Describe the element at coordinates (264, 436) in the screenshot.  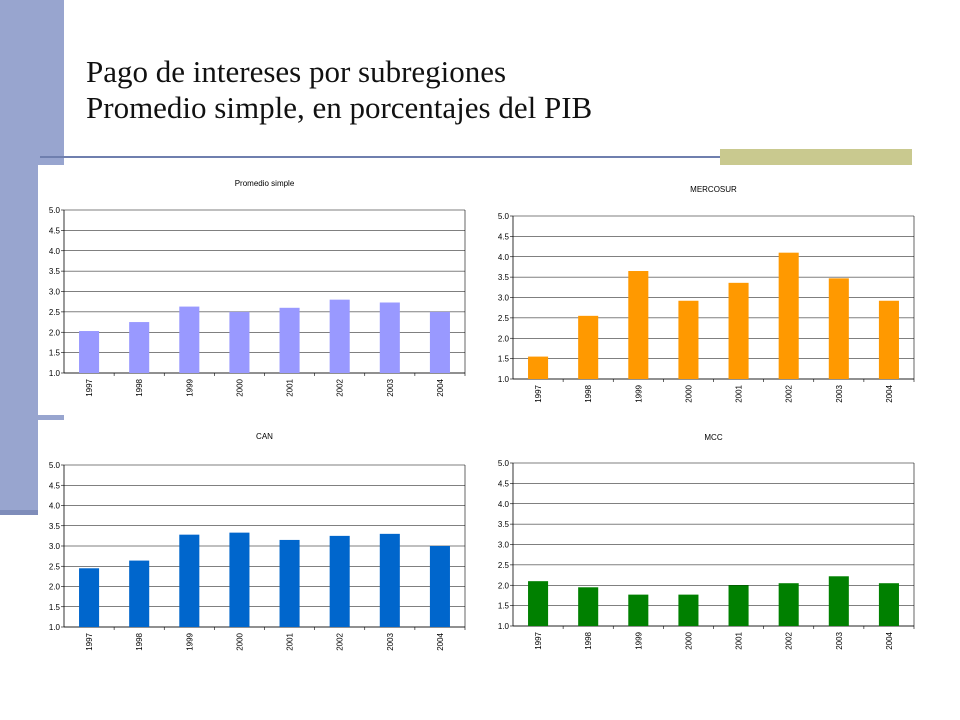
I see `chart-title: CAN` at that location.